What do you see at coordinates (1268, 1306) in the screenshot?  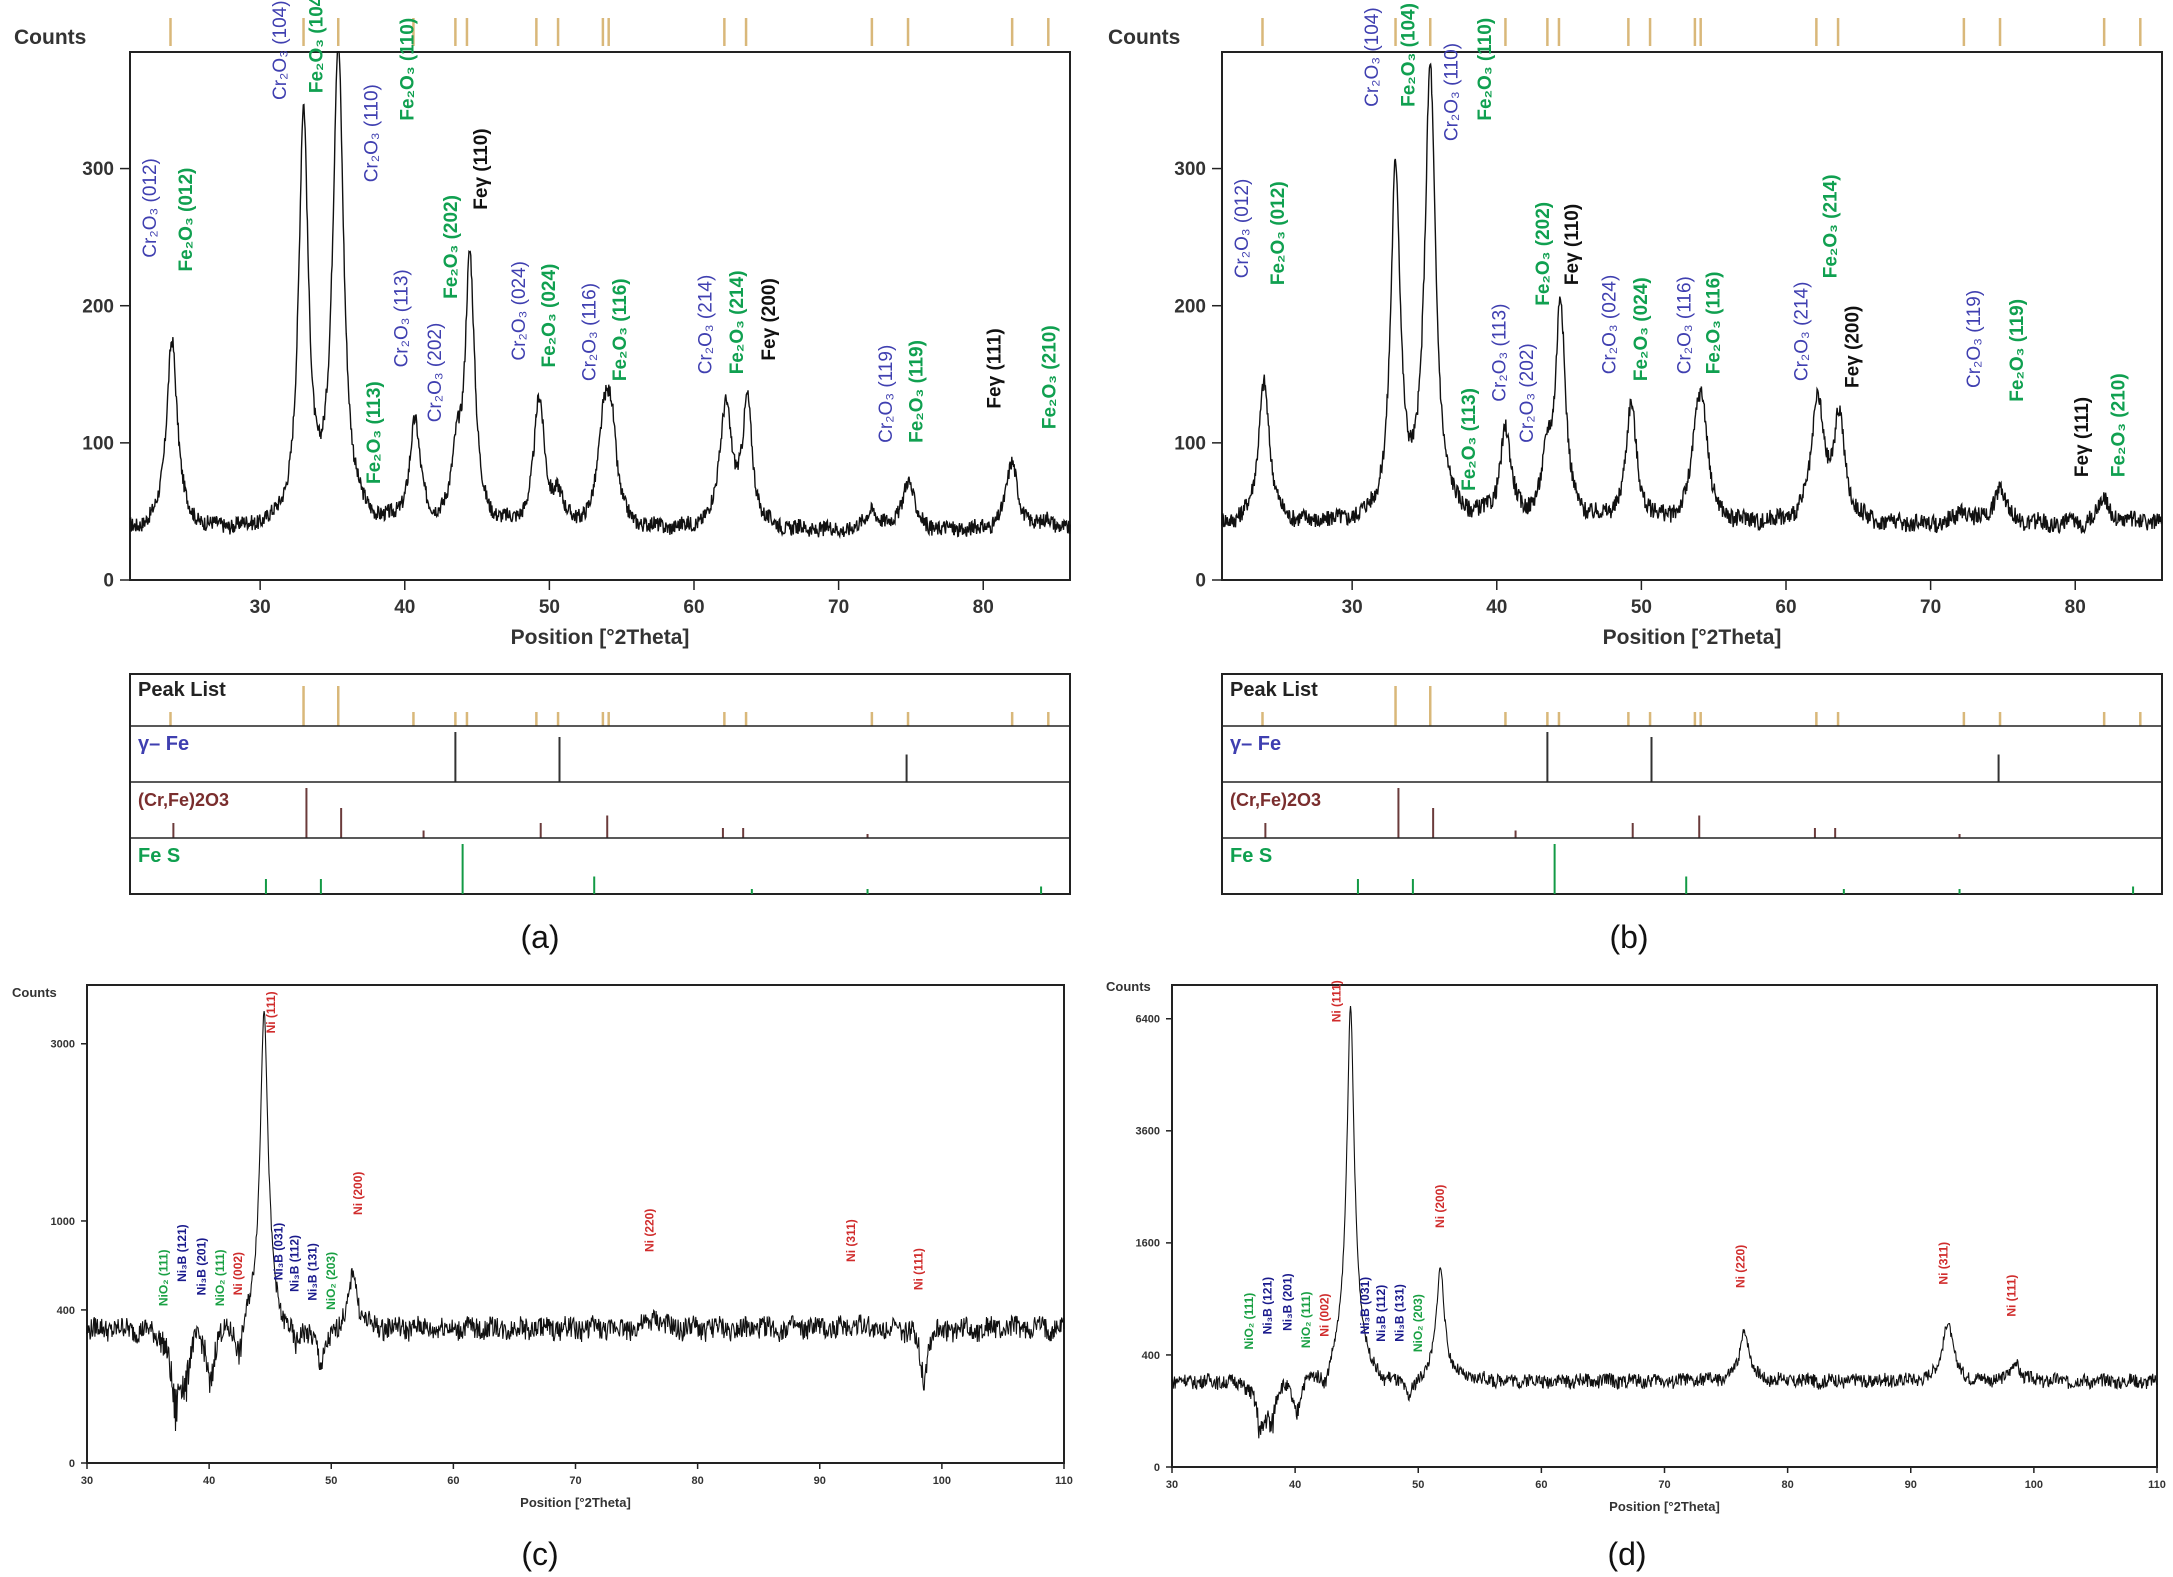 I see `peak-label: Ni₃B (121)` at bounding box center [1268, 1306].